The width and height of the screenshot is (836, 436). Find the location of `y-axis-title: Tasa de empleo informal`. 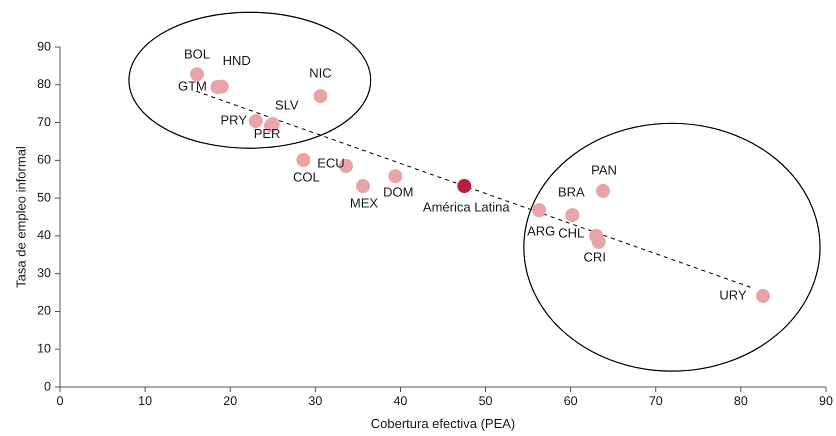

y-axis-title: Tasa de empleo informal is located at coordinates (20, 217).